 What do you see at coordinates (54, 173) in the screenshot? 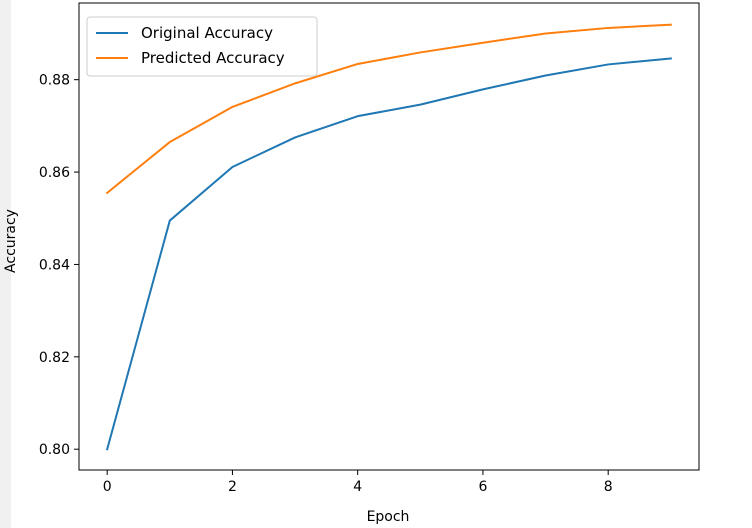
I see `y-tick-label: 0.86` at bounding box center [54, 173].